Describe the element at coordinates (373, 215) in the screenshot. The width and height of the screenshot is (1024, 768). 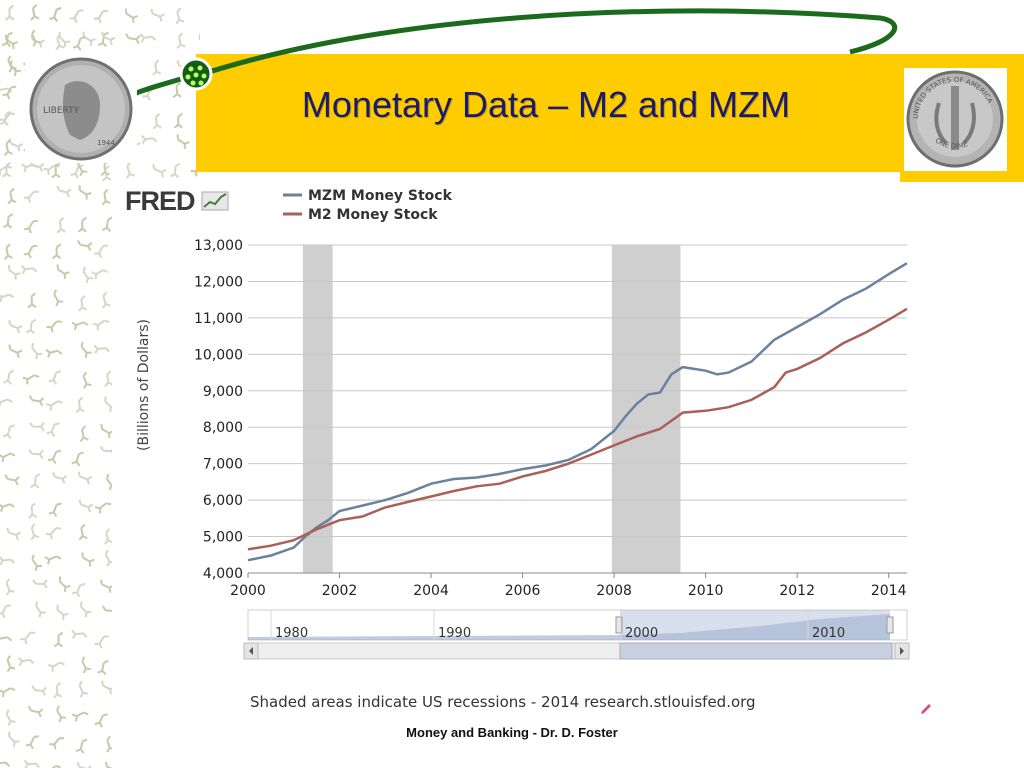
I see `legend-label: M2 Money Stock` at that location.